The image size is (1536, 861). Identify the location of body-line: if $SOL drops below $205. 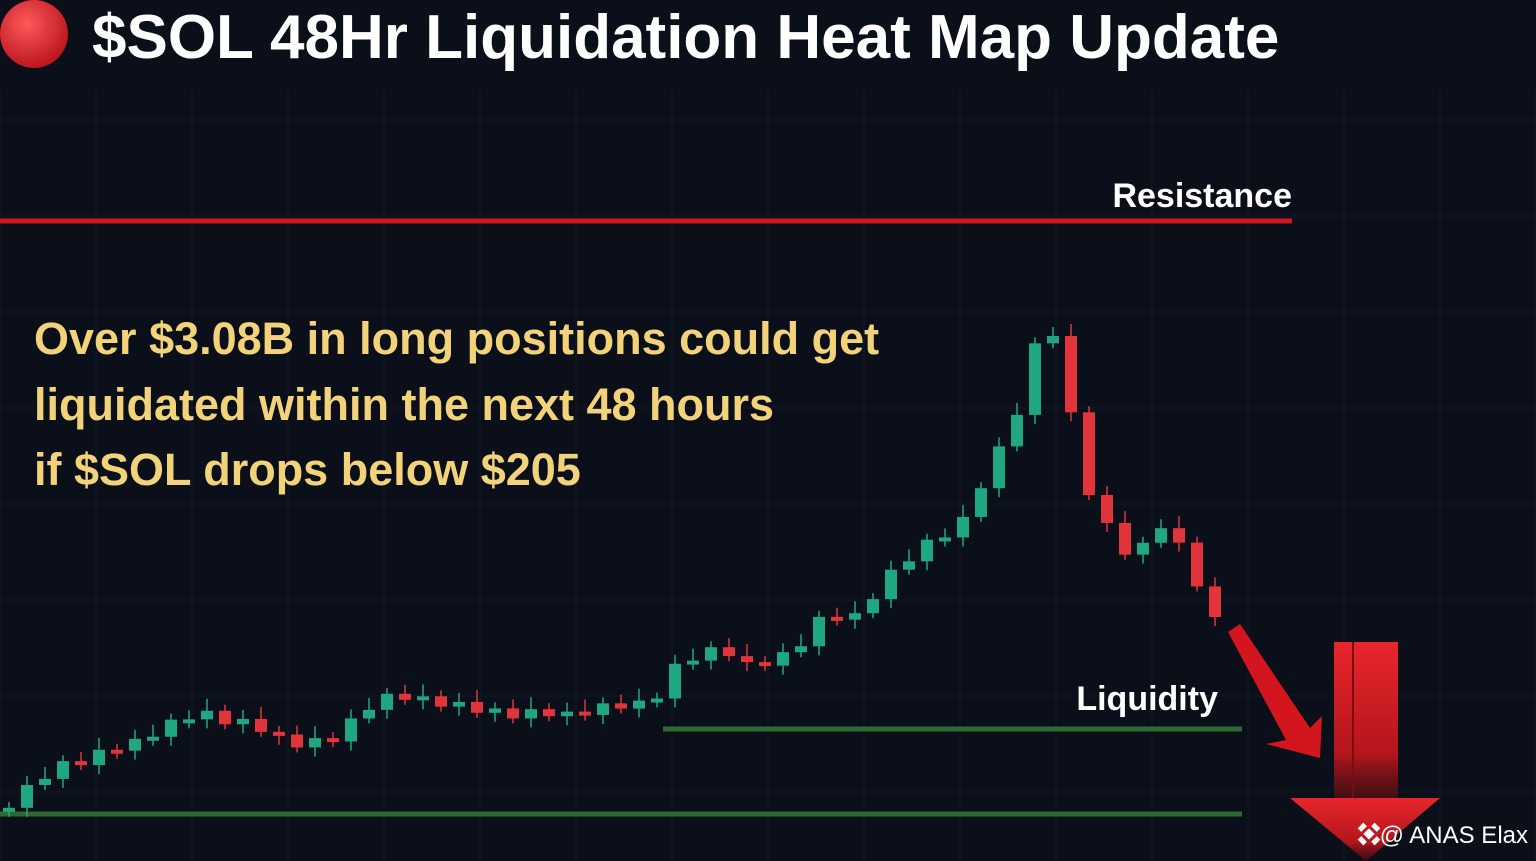
(307, 469).